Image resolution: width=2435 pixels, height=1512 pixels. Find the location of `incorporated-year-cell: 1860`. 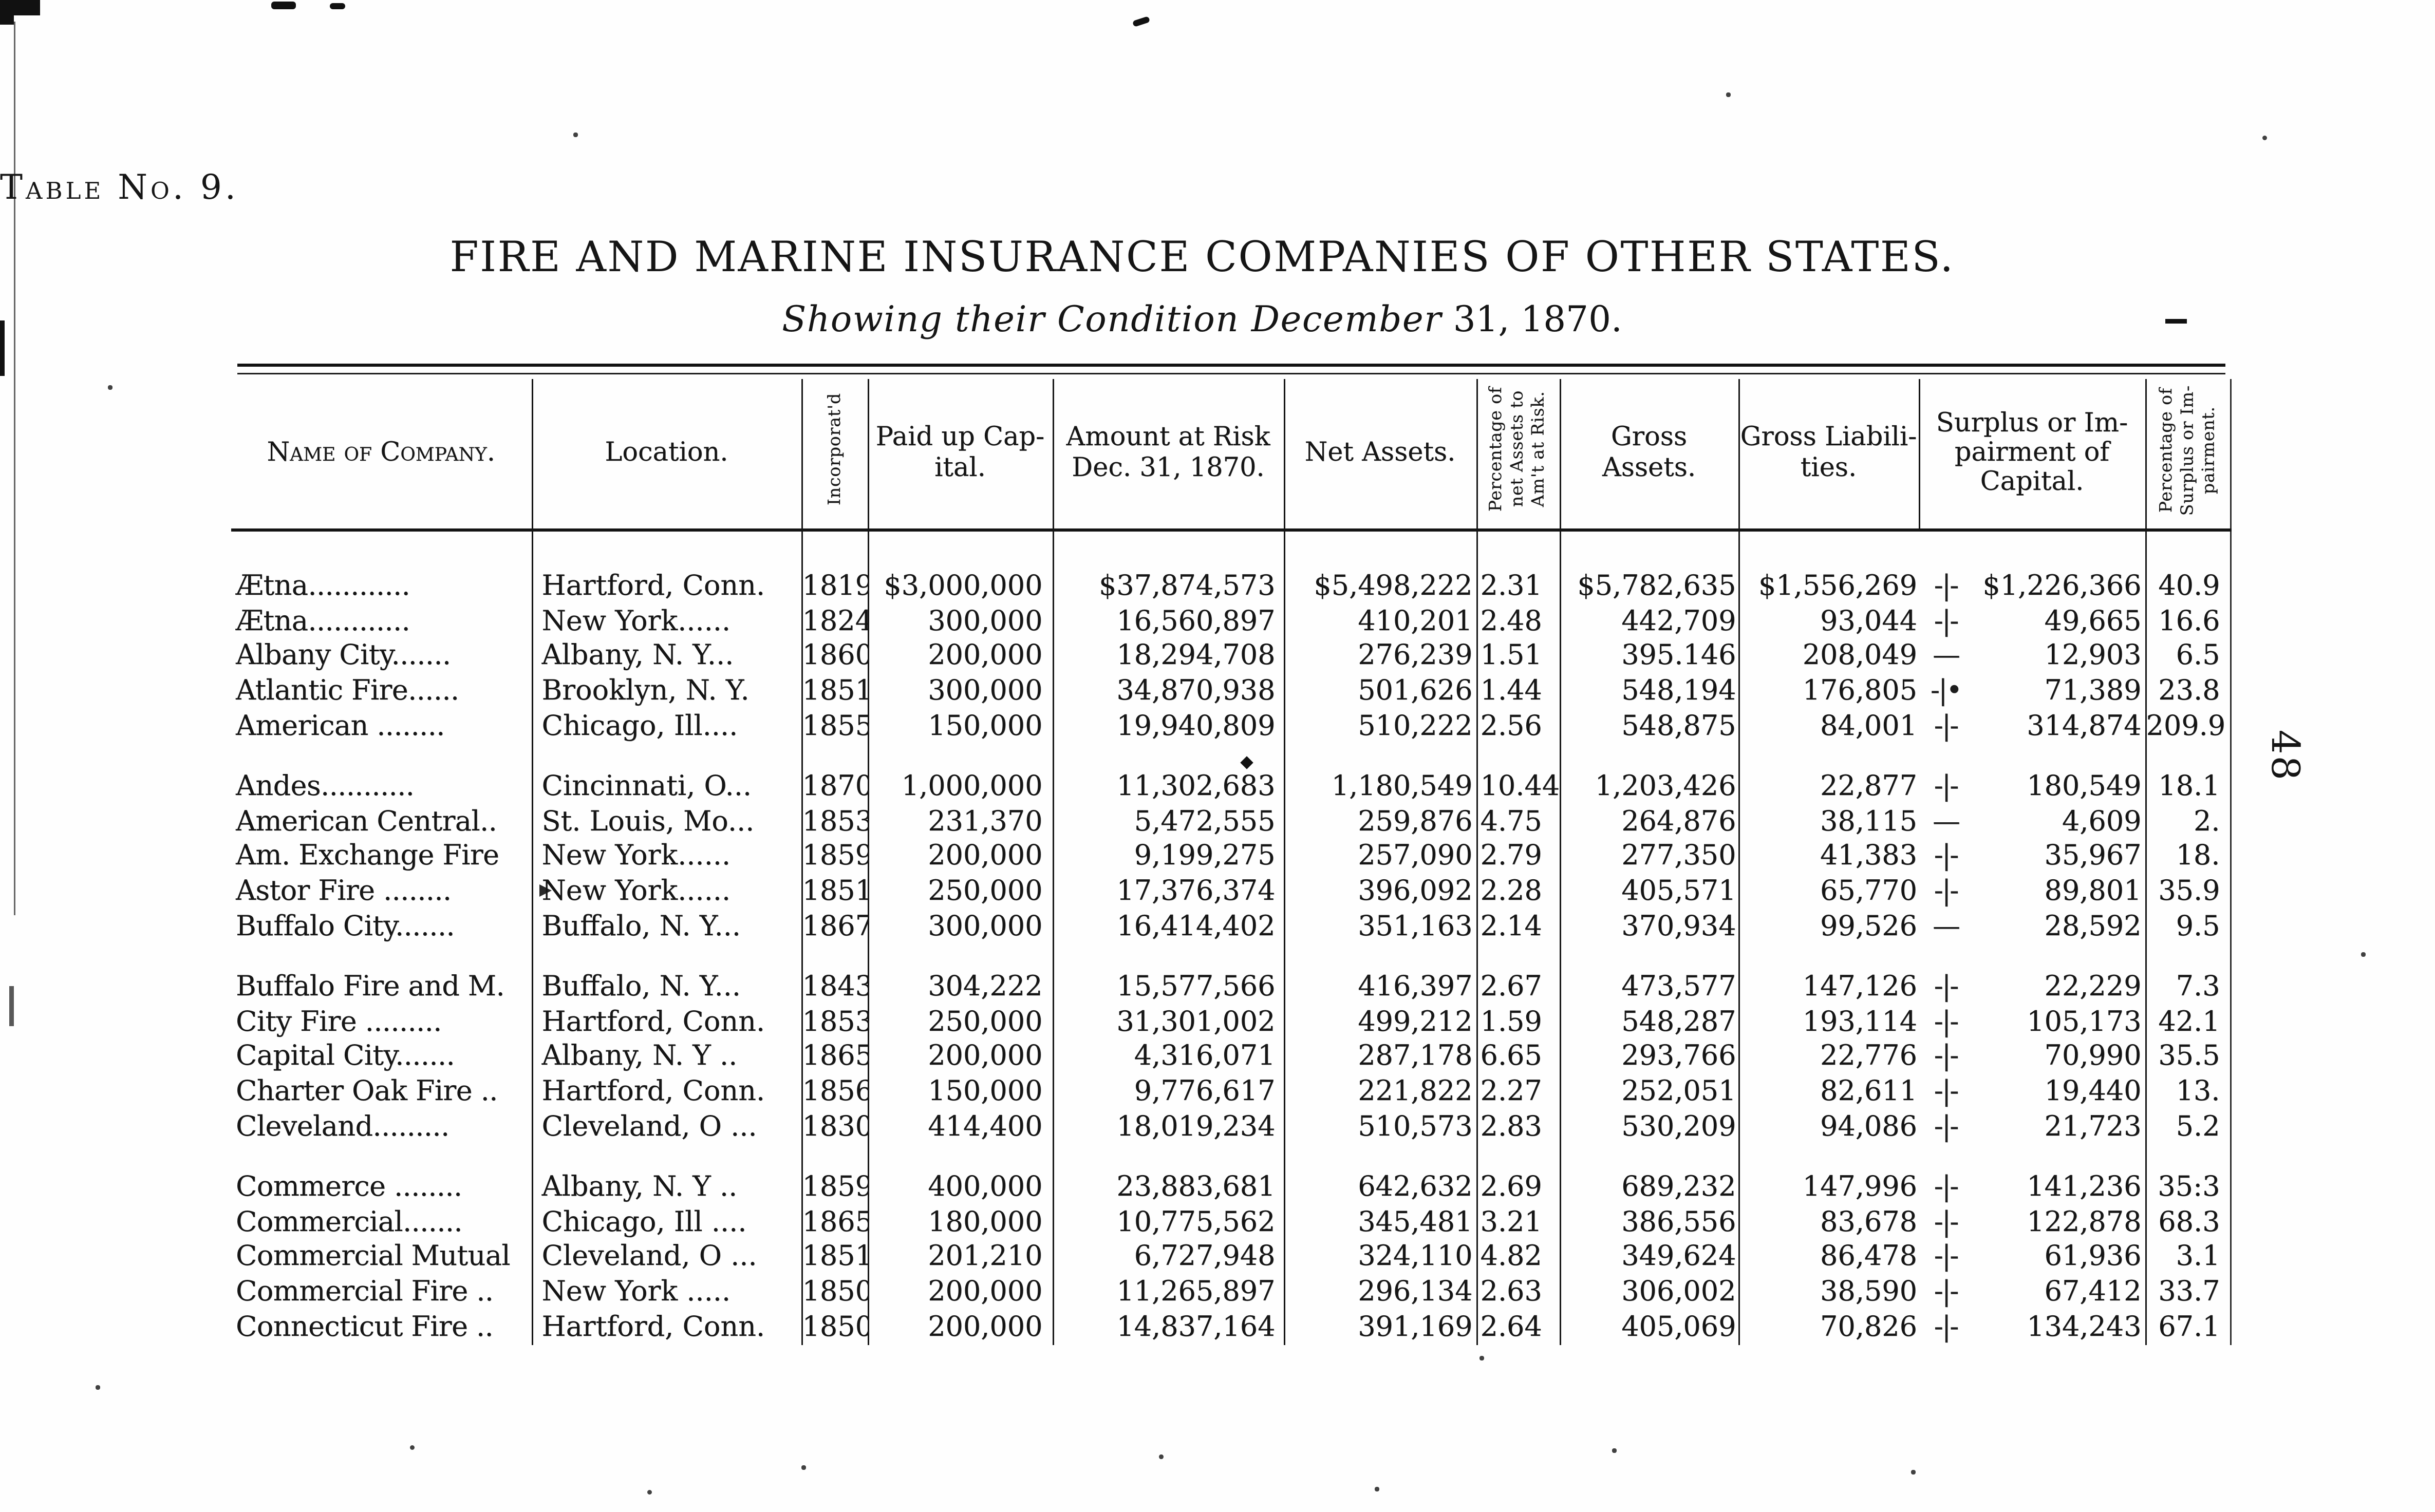

incorporated-year-cell: 1860 is located at coordinates (834, 657).